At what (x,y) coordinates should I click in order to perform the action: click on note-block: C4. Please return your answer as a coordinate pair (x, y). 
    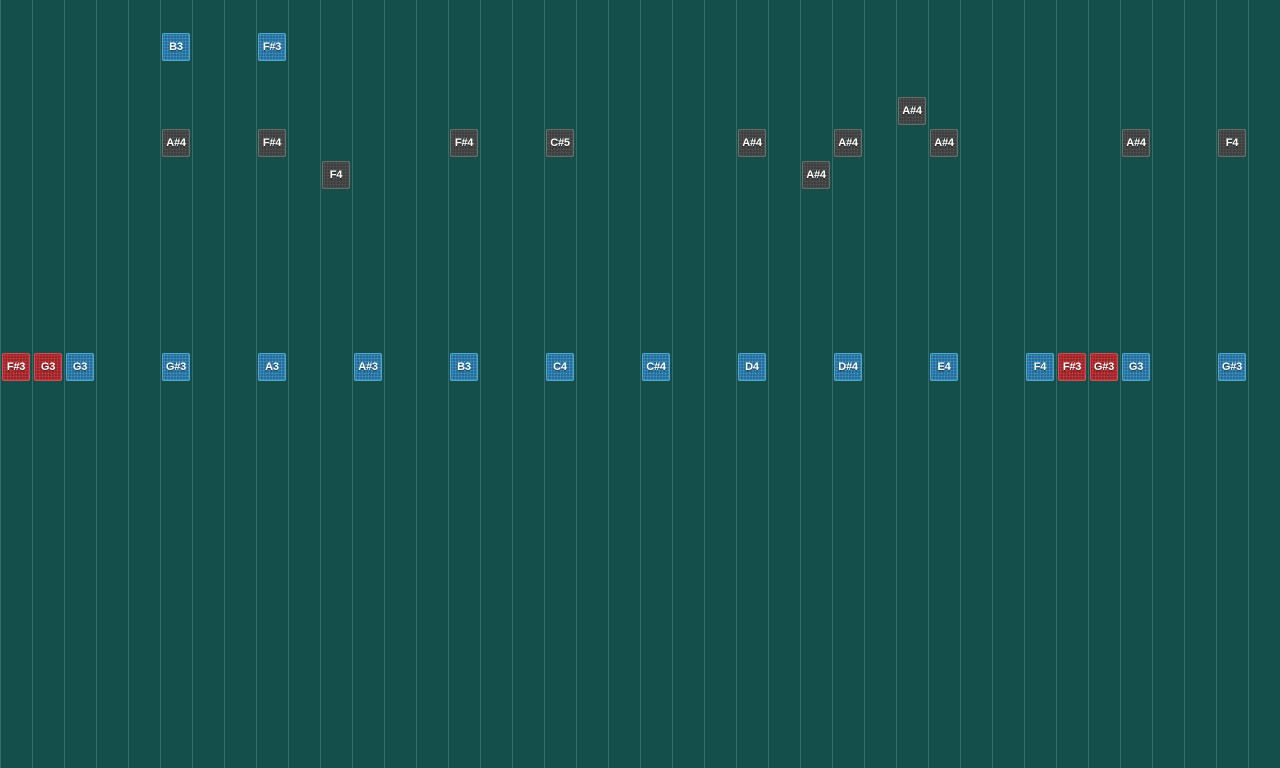
    Looking at the image, I should click on (560, 367).